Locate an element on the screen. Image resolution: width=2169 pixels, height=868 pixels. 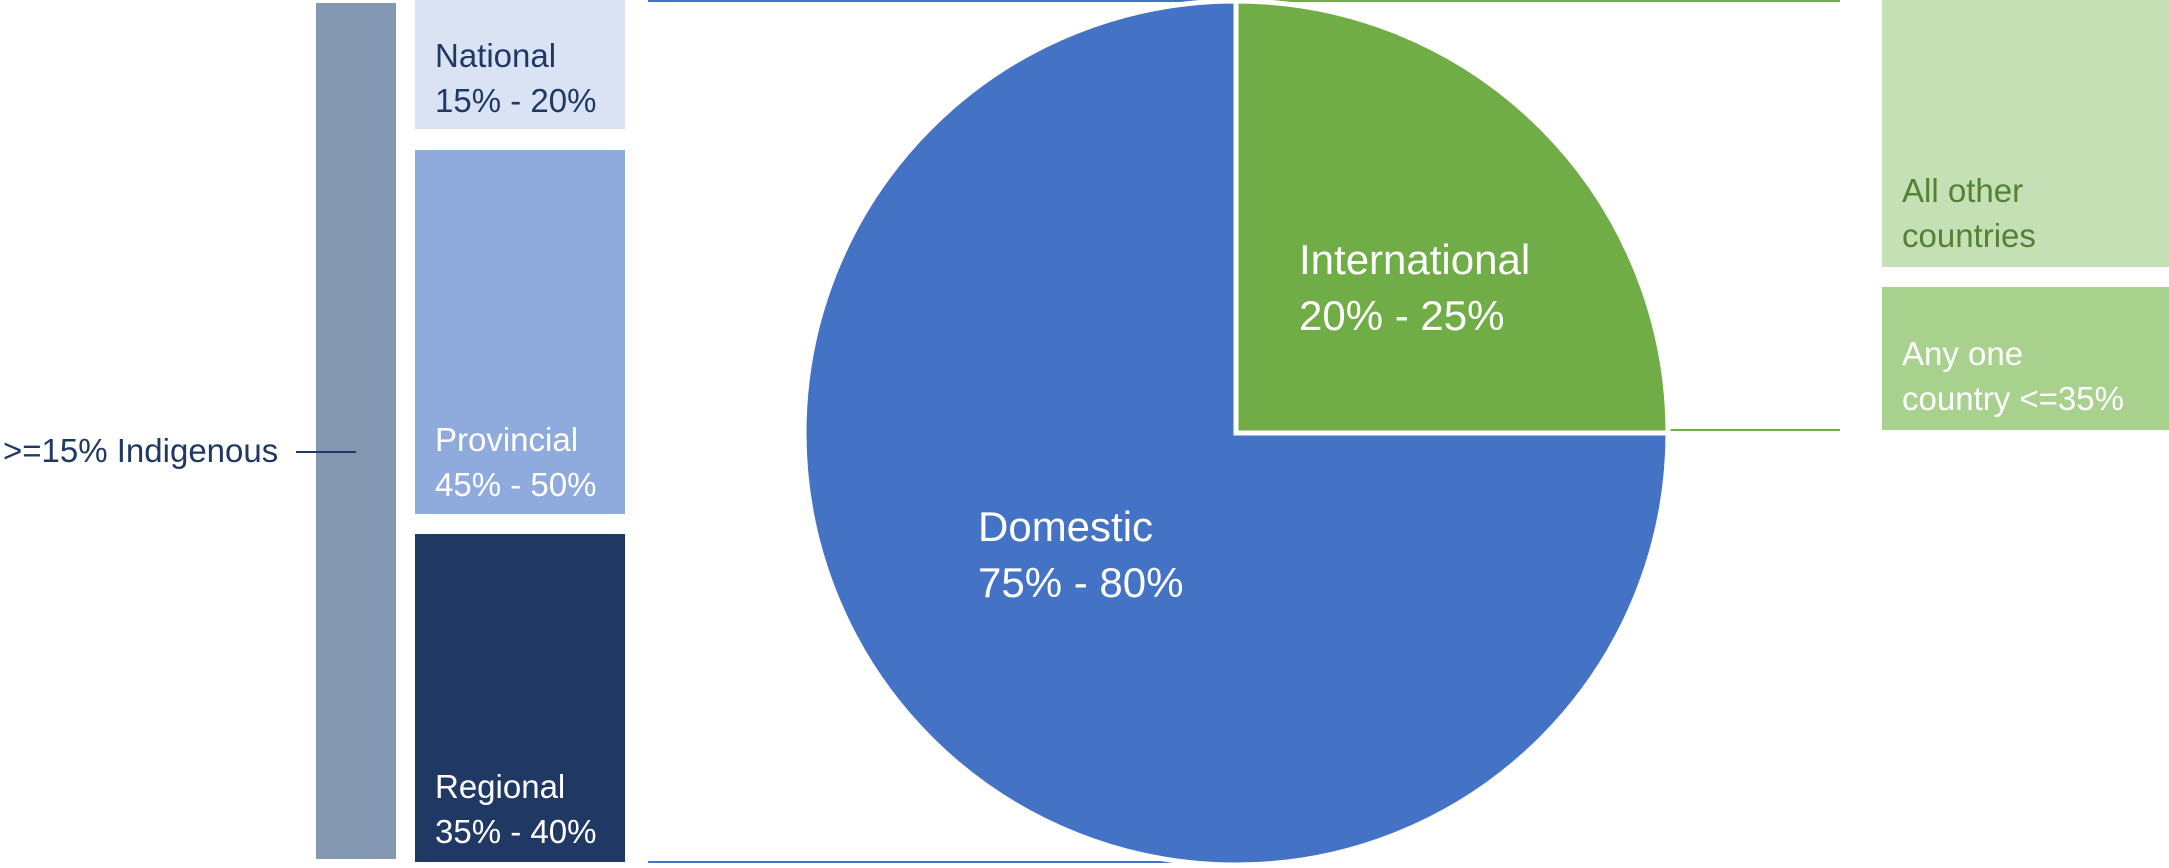
provincial-segment is located at coordinates (520, 332).